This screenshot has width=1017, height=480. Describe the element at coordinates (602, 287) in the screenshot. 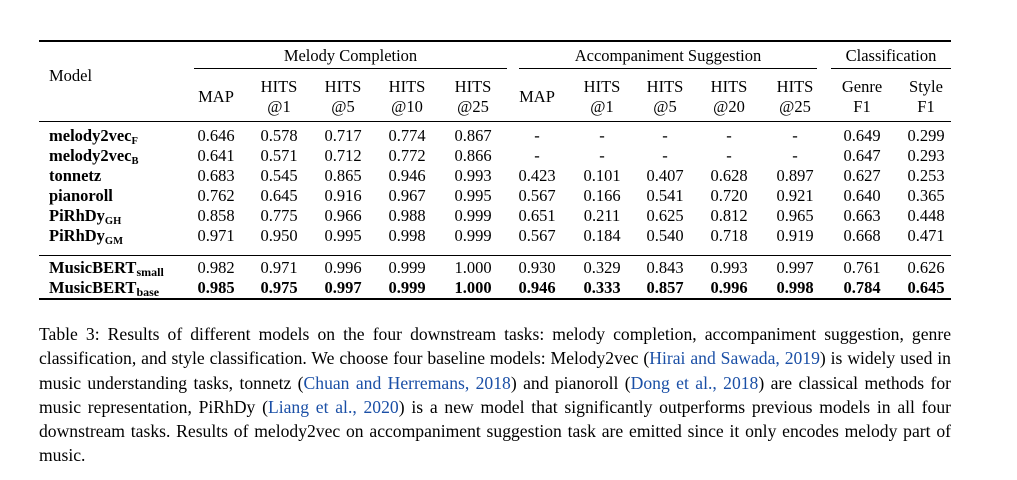

I see `table-cell: 0.333` at that location.